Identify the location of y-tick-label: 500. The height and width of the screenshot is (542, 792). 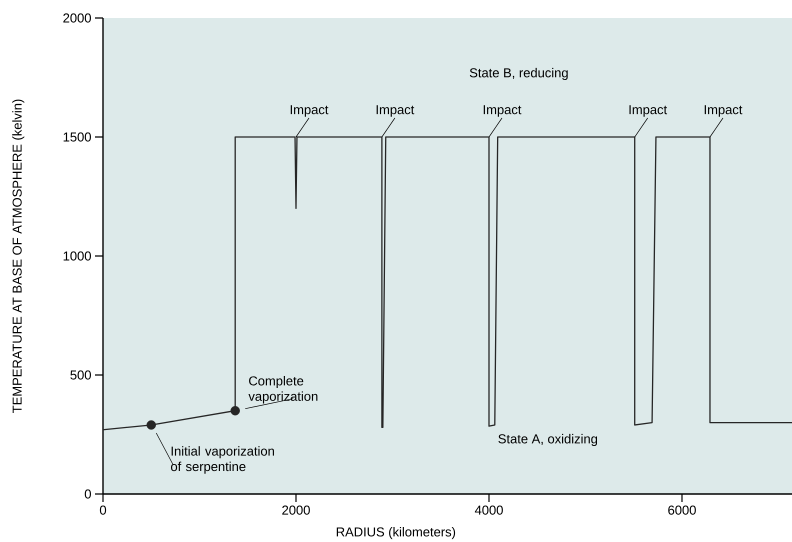
(80, 375).